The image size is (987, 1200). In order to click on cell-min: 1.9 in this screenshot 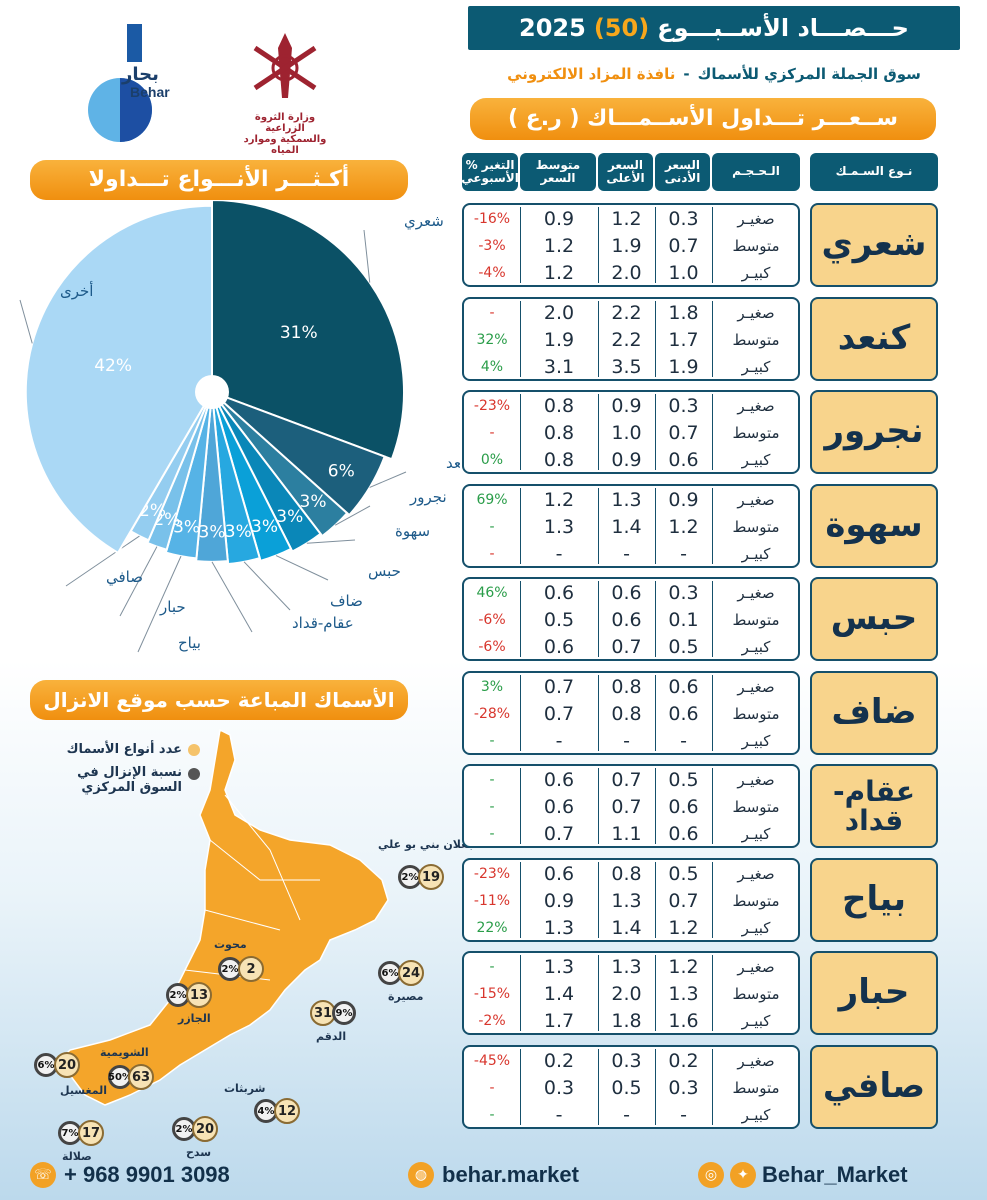, I will do `click(683, 367)`.